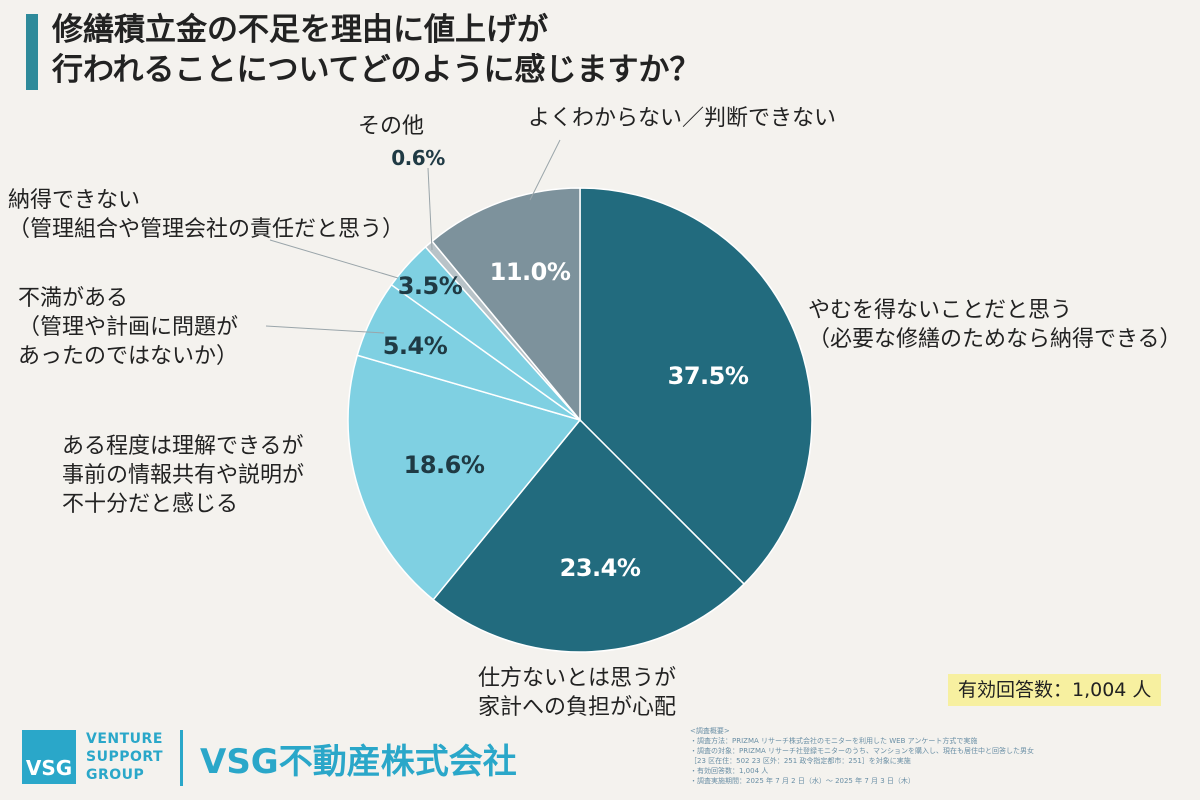 This screenshot has width=1200, height=800. What do you see at coordinates (181, 758) in the screenshot?
I see `logo-divider` at bounding box center [181, 758].